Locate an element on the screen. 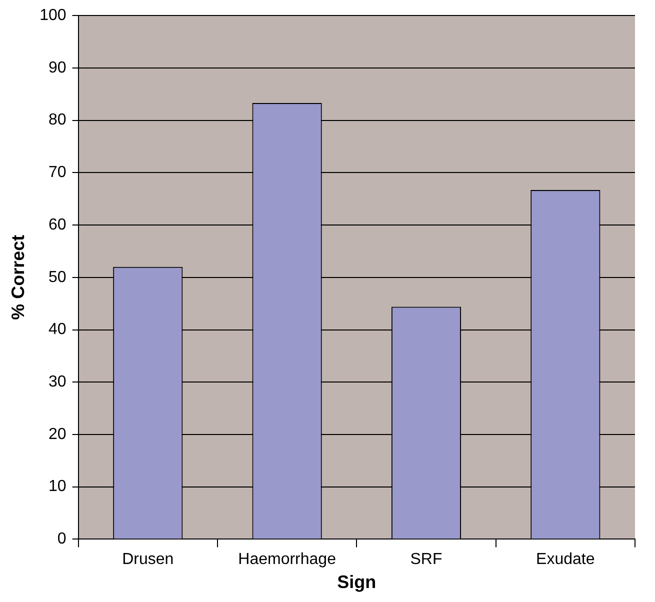 The image size is (655, 602). x-tick-label: Drusen is located at coordinates (148, 559).